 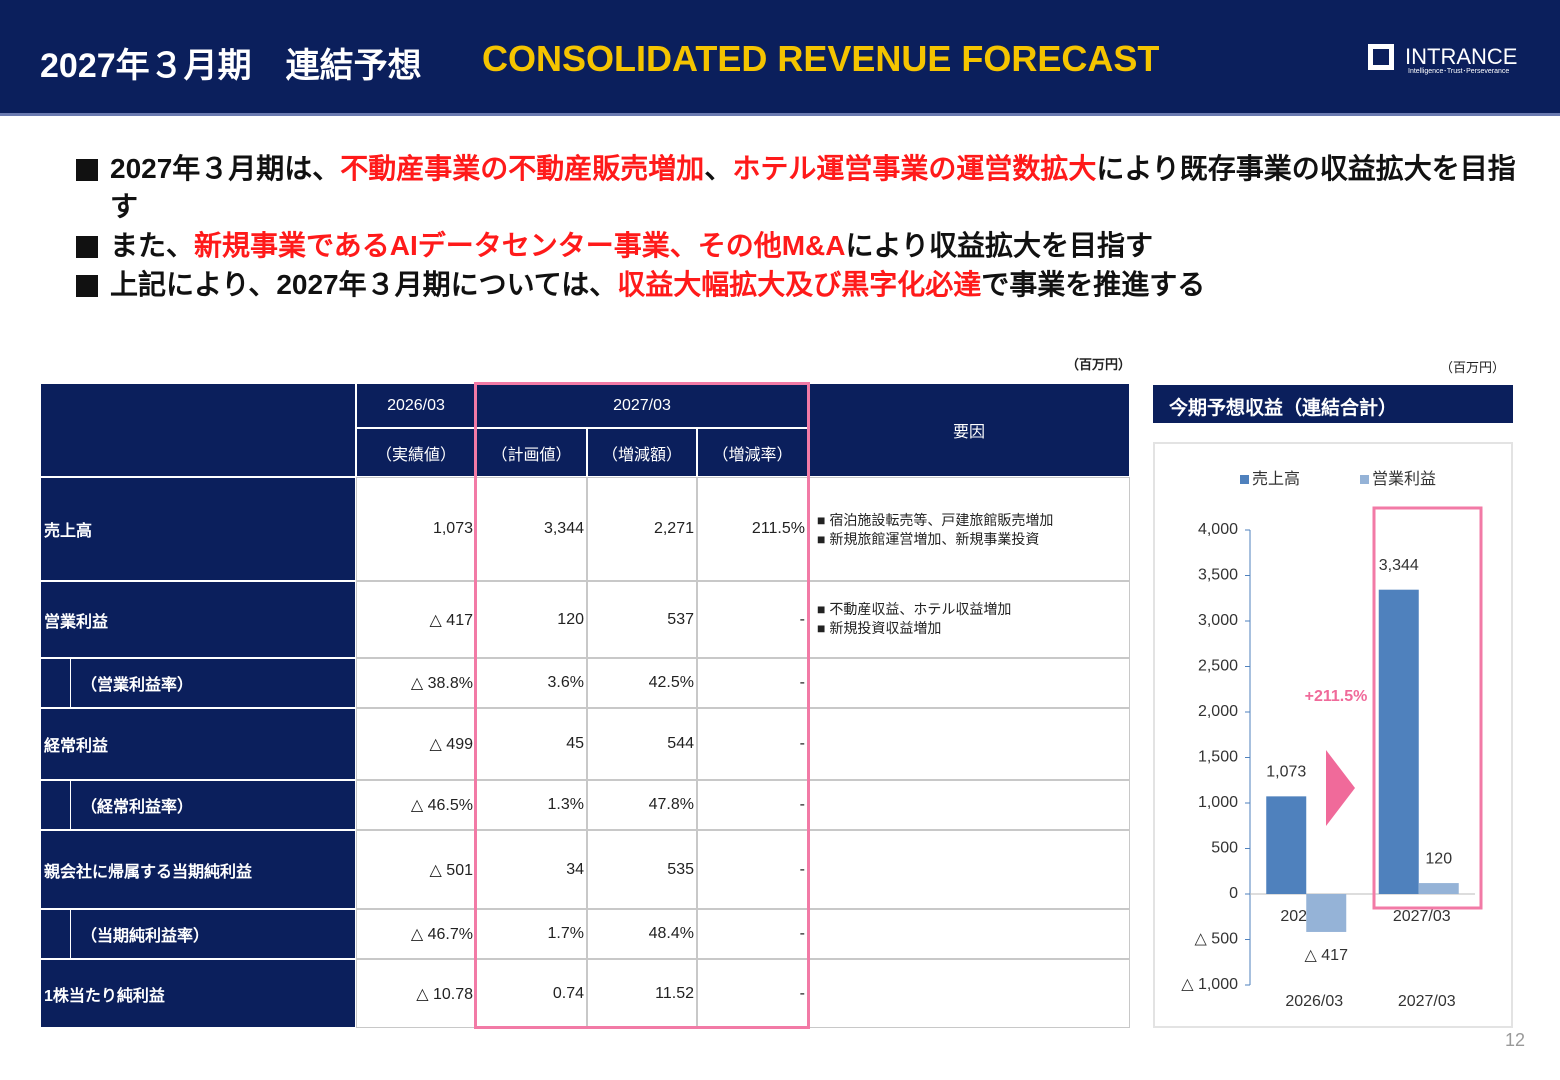 I want to click on y-tick-label: 2,000, so click(x=1218, y=711).